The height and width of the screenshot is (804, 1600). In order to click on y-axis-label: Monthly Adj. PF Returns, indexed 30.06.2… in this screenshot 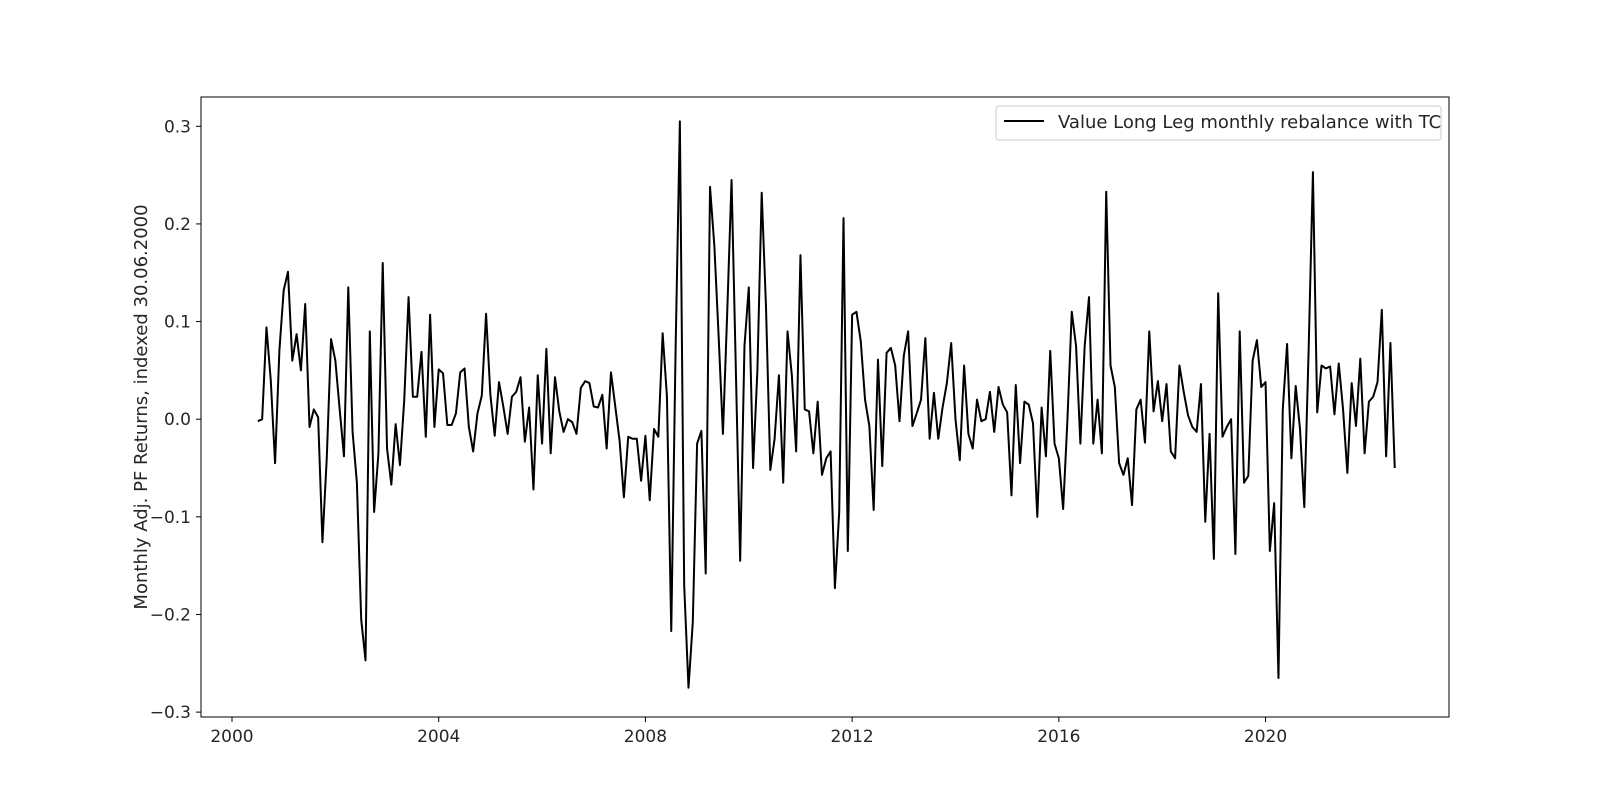, I will do `click(141, 406)`.